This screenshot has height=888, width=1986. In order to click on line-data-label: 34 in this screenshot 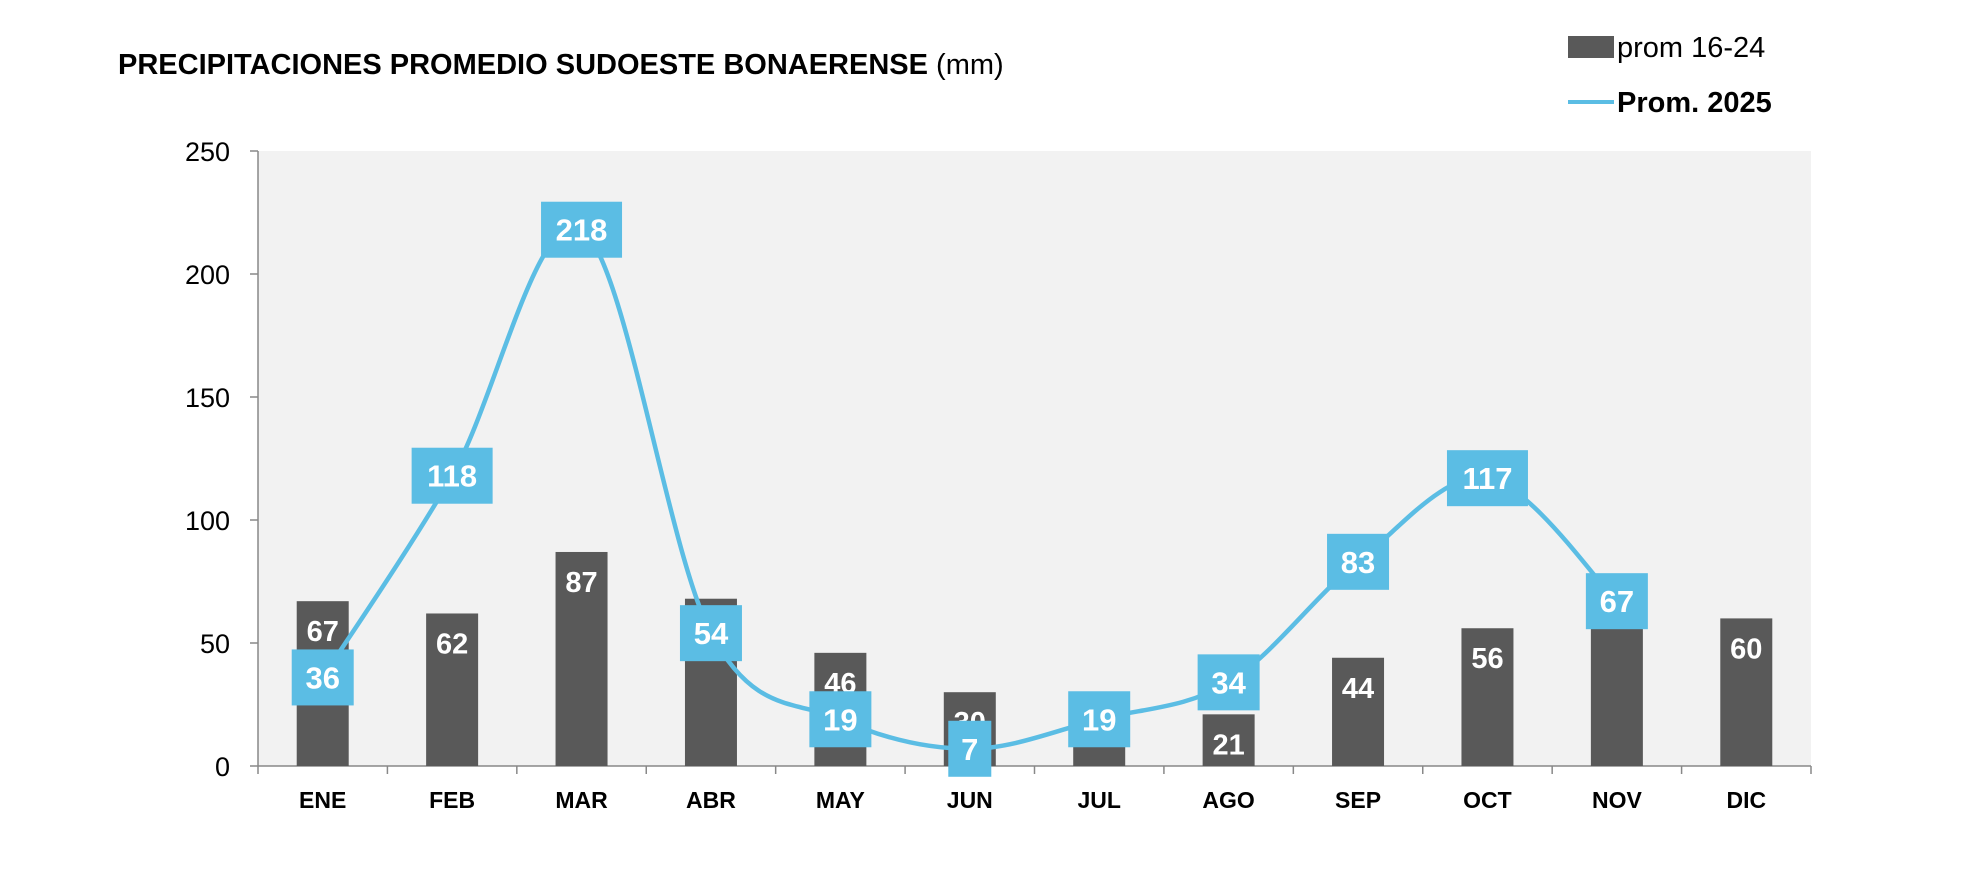, I will do `click(1228, 682)`.